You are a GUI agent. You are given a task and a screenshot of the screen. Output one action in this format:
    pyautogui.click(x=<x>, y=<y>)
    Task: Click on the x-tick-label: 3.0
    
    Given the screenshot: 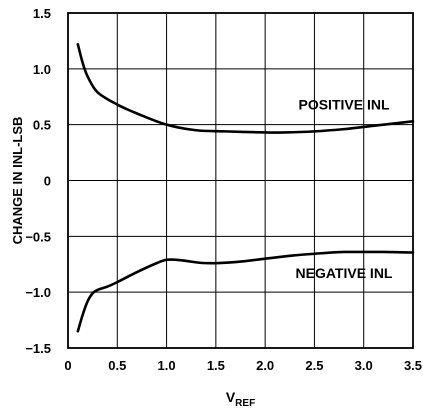 What is the action you would take?
    pyautogui.click(x=364, y=365)
    